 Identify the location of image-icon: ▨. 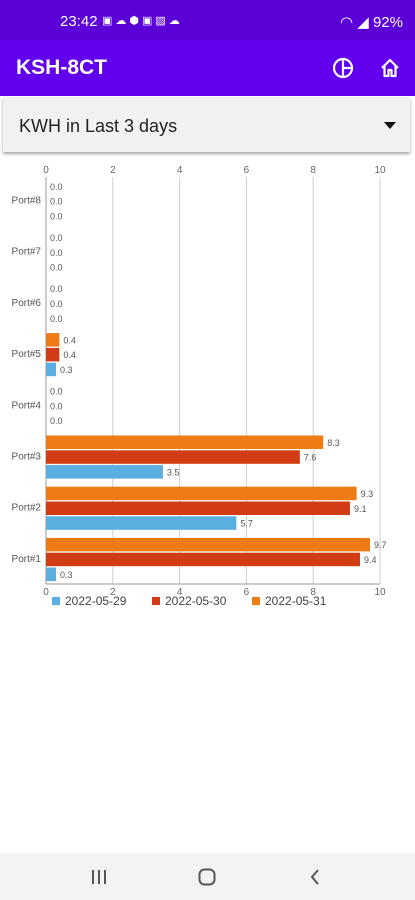
(162, 21).